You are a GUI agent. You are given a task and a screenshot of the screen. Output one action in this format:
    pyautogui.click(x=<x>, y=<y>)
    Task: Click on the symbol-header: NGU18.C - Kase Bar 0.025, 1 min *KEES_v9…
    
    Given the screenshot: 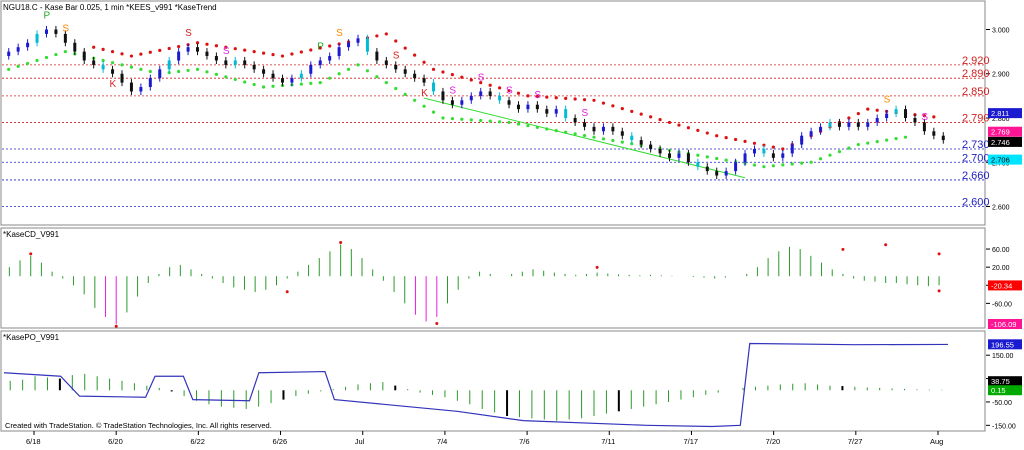 What is the action you would take?
    pyautogui.click(x=110, y=7)
    